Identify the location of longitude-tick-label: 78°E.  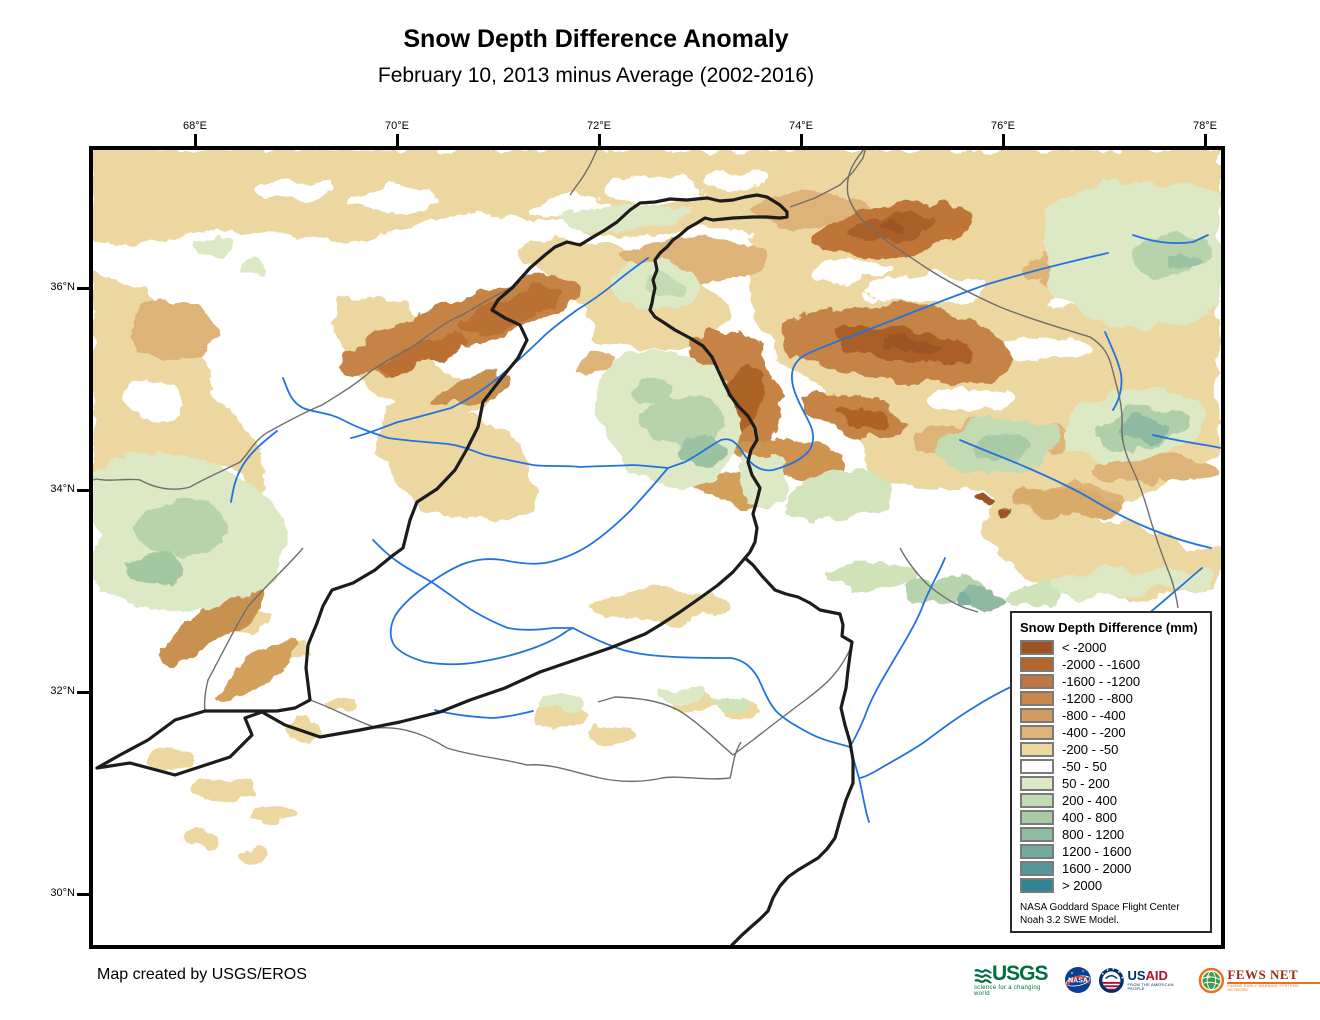
(1205, 126).